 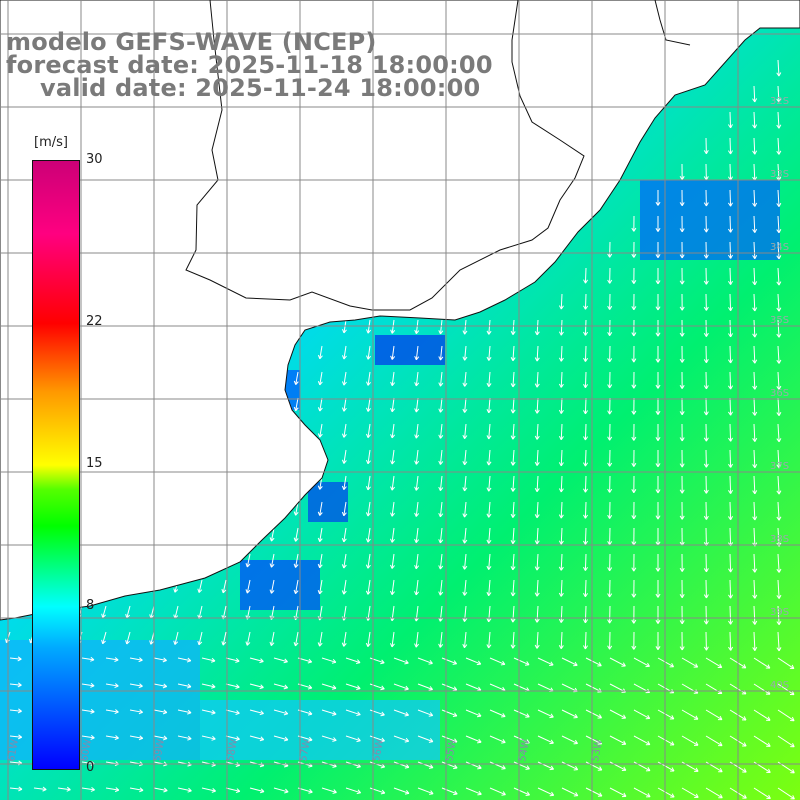 What do you see at coordinates (779, 174) in the screenshot?
I see `latitude-label: 33S` at bounding box center [779, 174].